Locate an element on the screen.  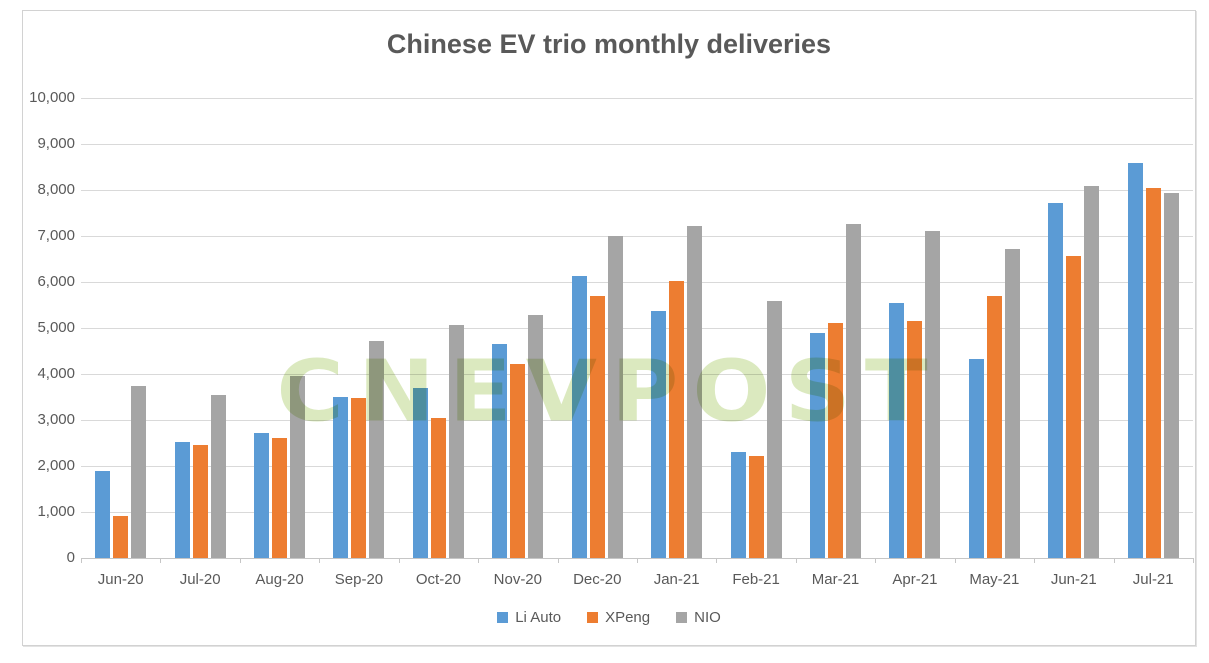
y-tick-label: 1,000 is located at coordinates (56, 511).